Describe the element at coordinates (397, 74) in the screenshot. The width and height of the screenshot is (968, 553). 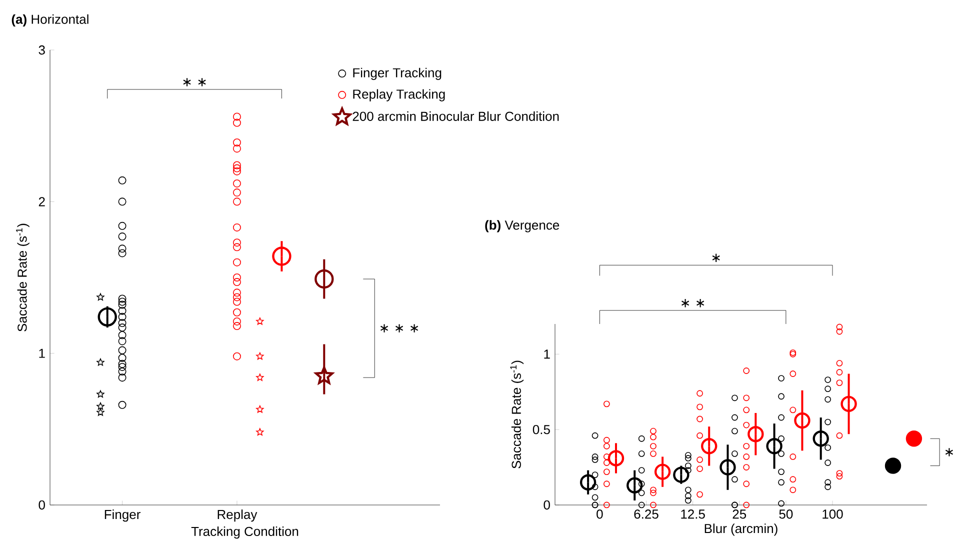
I see `legend-label: Finger Tracking` at that location.